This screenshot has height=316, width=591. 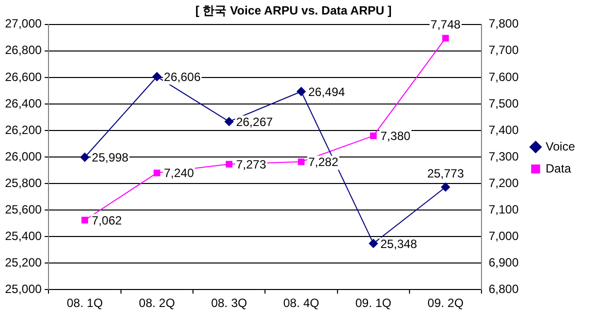 What do you see at coordinates (156, 303) in the screenshot?
I see `x-tick-label: 08. 2Q` at bounding box center [156, 303].